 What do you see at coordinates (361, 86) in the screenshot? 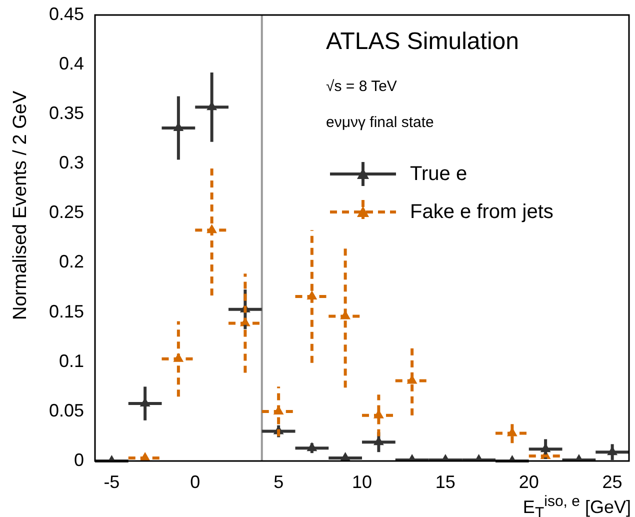
I see `annotation: √s = 8 TeV` at bounding box center [361, 86].